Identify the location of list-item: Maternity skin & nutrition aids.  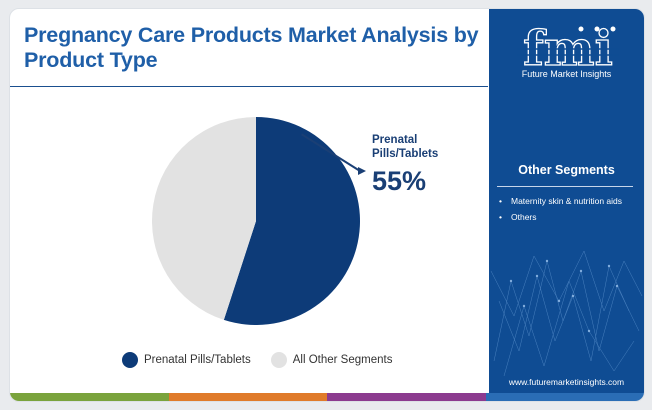
(566, 201).